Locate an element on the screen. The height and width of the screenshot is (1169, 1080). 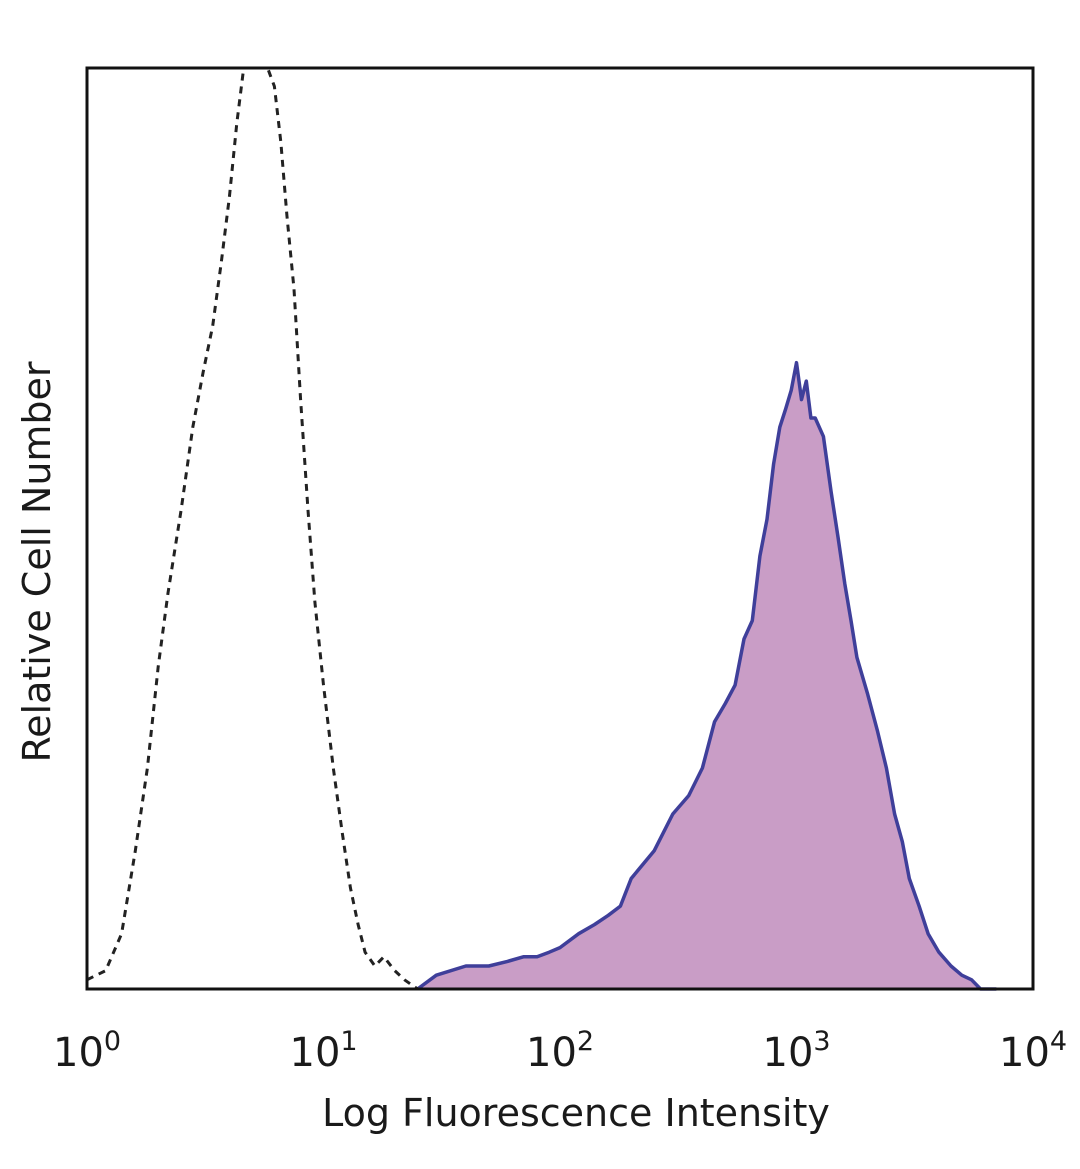
x-tick-label: 10² is located at coordinates (560, 1051).